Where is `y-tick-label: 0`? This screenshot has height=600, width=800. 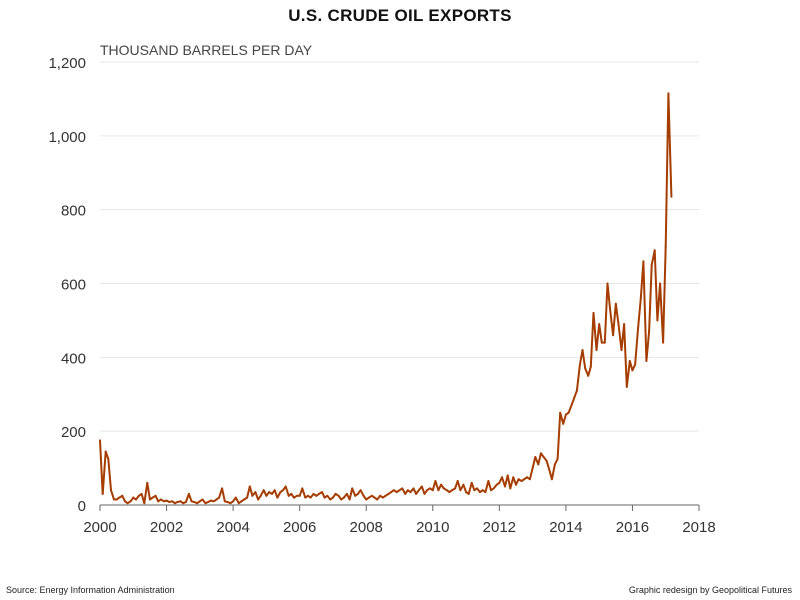 y-tick-label: 0 is located at coordinates (82, 506).